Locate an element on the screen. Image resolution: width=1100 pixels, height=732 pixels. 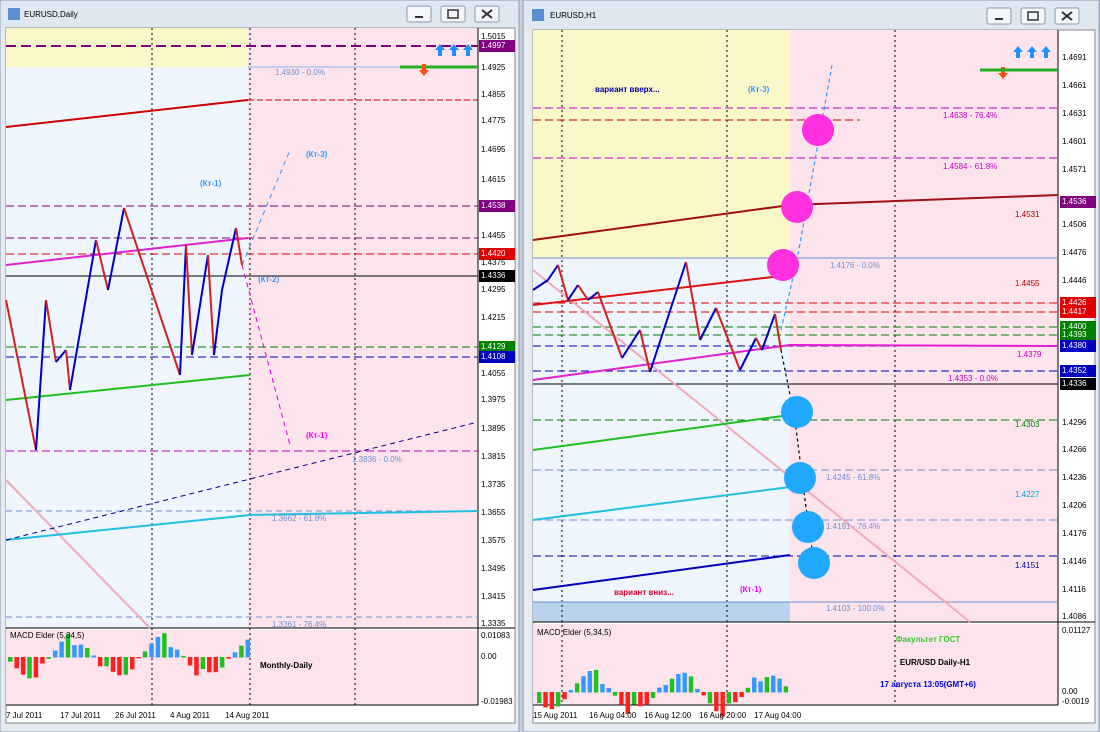
macd-label: -0.0019 is located at coordinates (1076, 701).